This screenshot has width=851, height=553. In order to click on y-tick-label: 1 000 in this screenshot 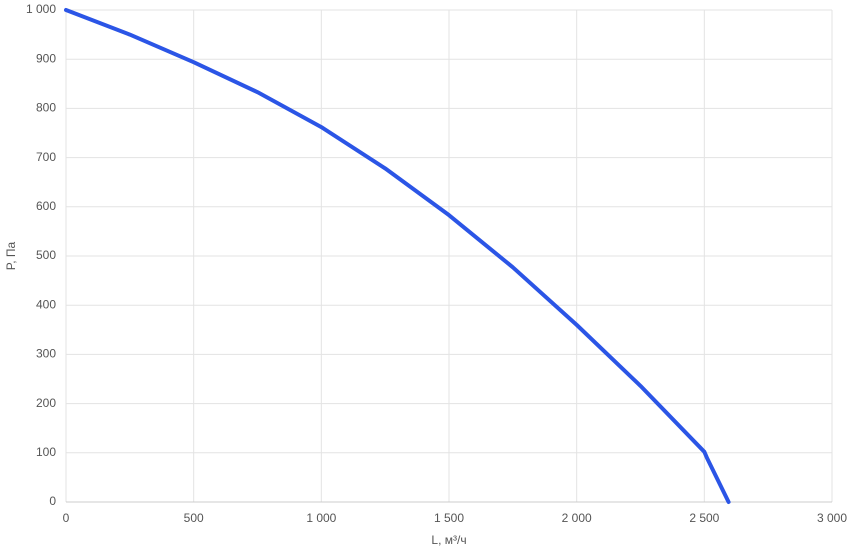, I will do `click(41, 9)`.